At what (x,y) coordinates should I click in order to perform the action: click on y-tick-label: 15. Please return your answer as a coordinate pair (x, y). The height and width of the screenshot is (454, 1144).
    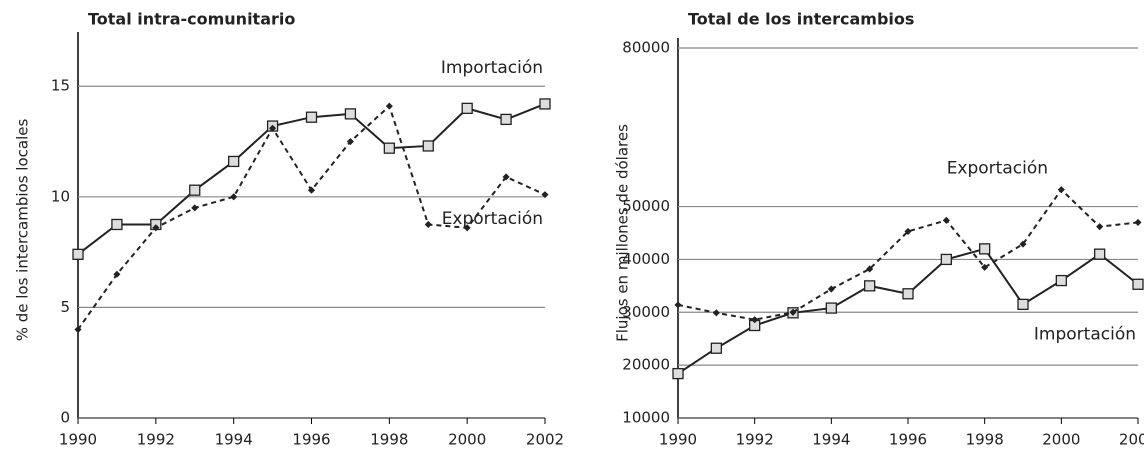
    Looking at the image, I should click on (60, 86).